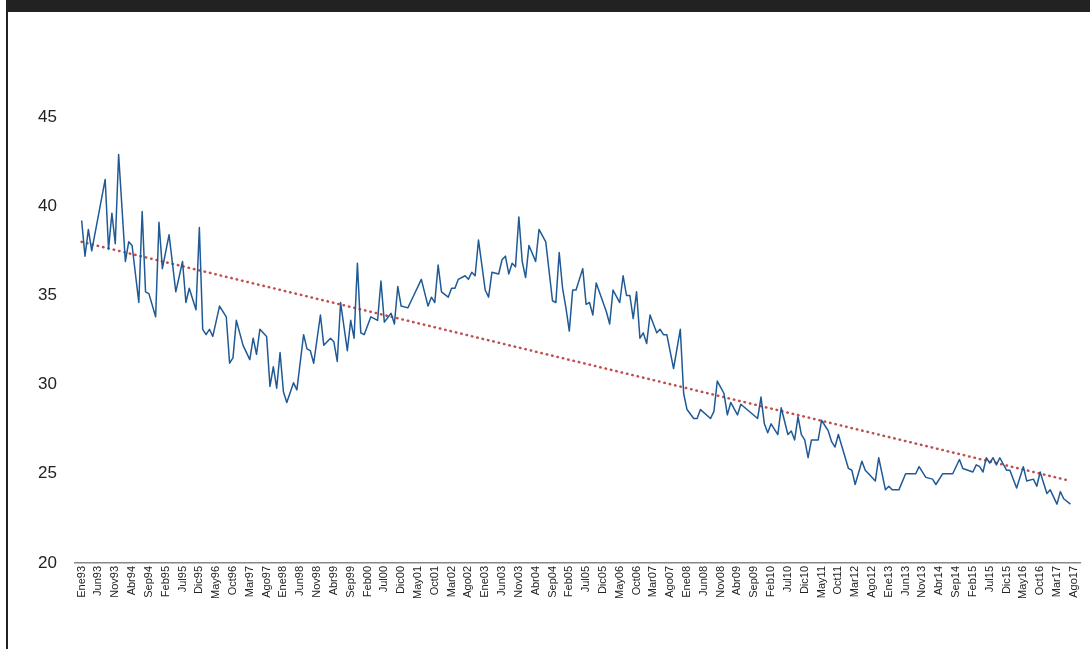 The image size is (1090, 649). Describe the element at coordinates (400, 580) in the screenshot. I see `x-tick-label: Dic00` at that location.